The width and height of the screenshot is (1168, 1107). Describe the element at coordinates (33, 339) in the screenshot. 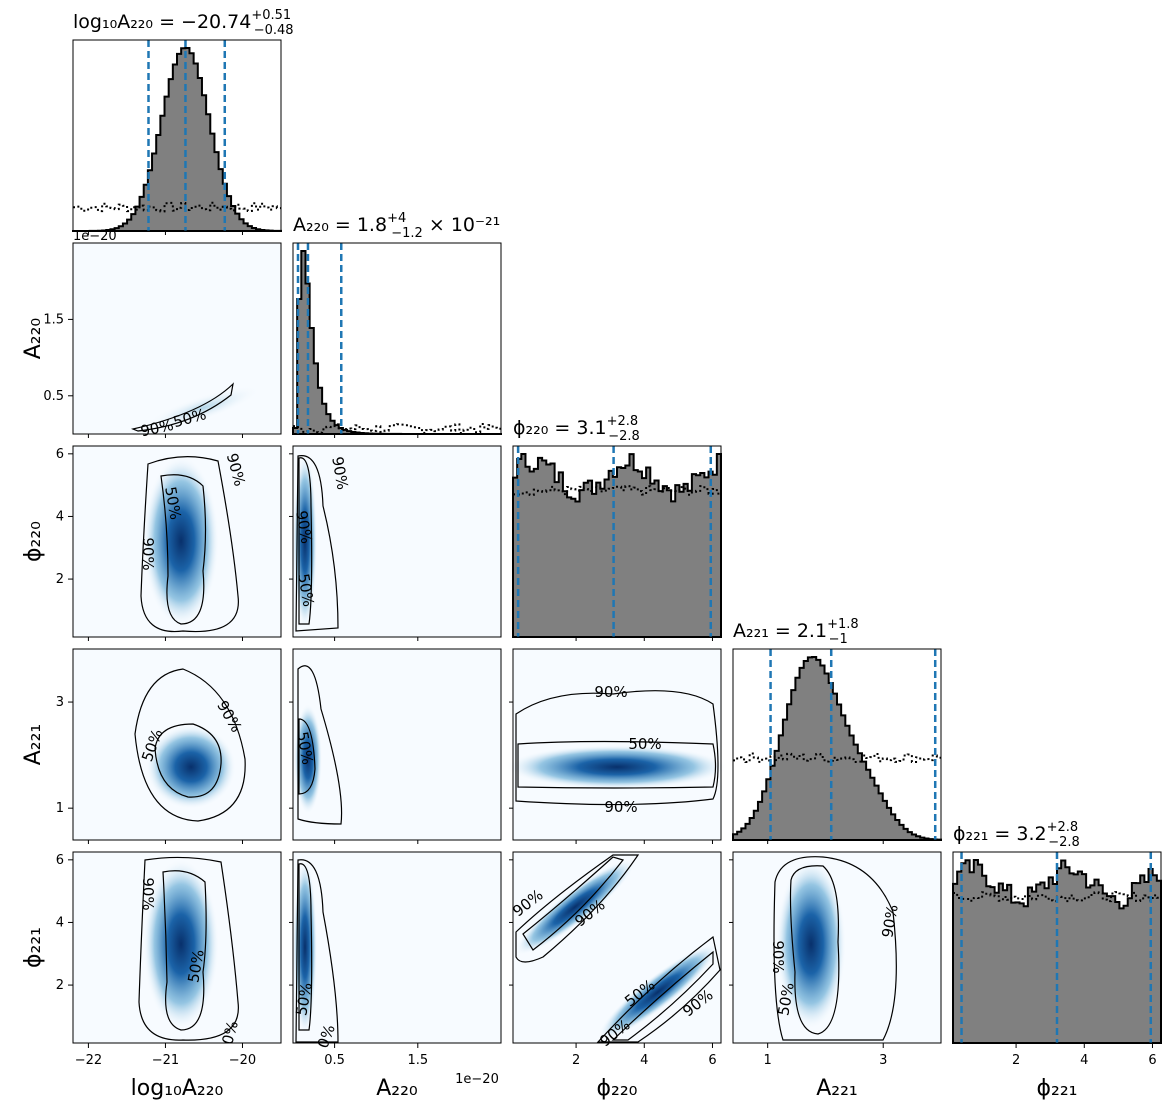

I see `y-axis-label: A₂₂₀` at that location.